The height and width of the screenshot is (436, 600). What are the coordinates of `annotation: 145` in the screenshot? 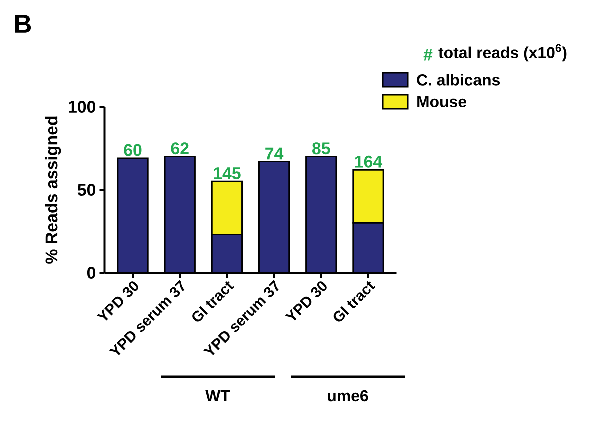 It's located at (227, 174).